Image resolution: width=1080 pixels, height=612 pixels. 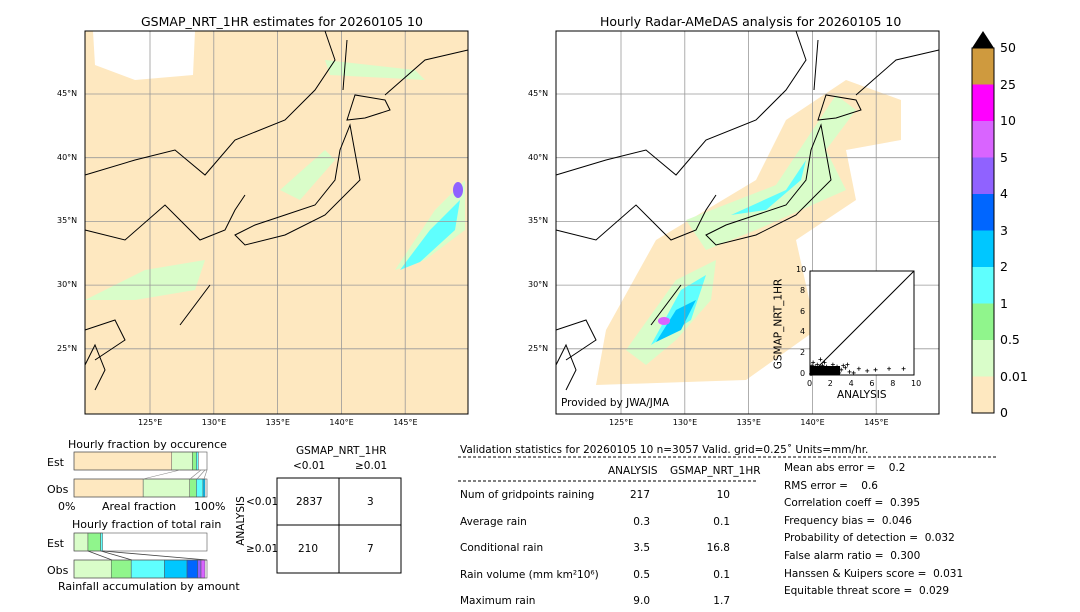 I want to click on stats-col-analysis: ANALYSIS, so click(x=633, y=471).